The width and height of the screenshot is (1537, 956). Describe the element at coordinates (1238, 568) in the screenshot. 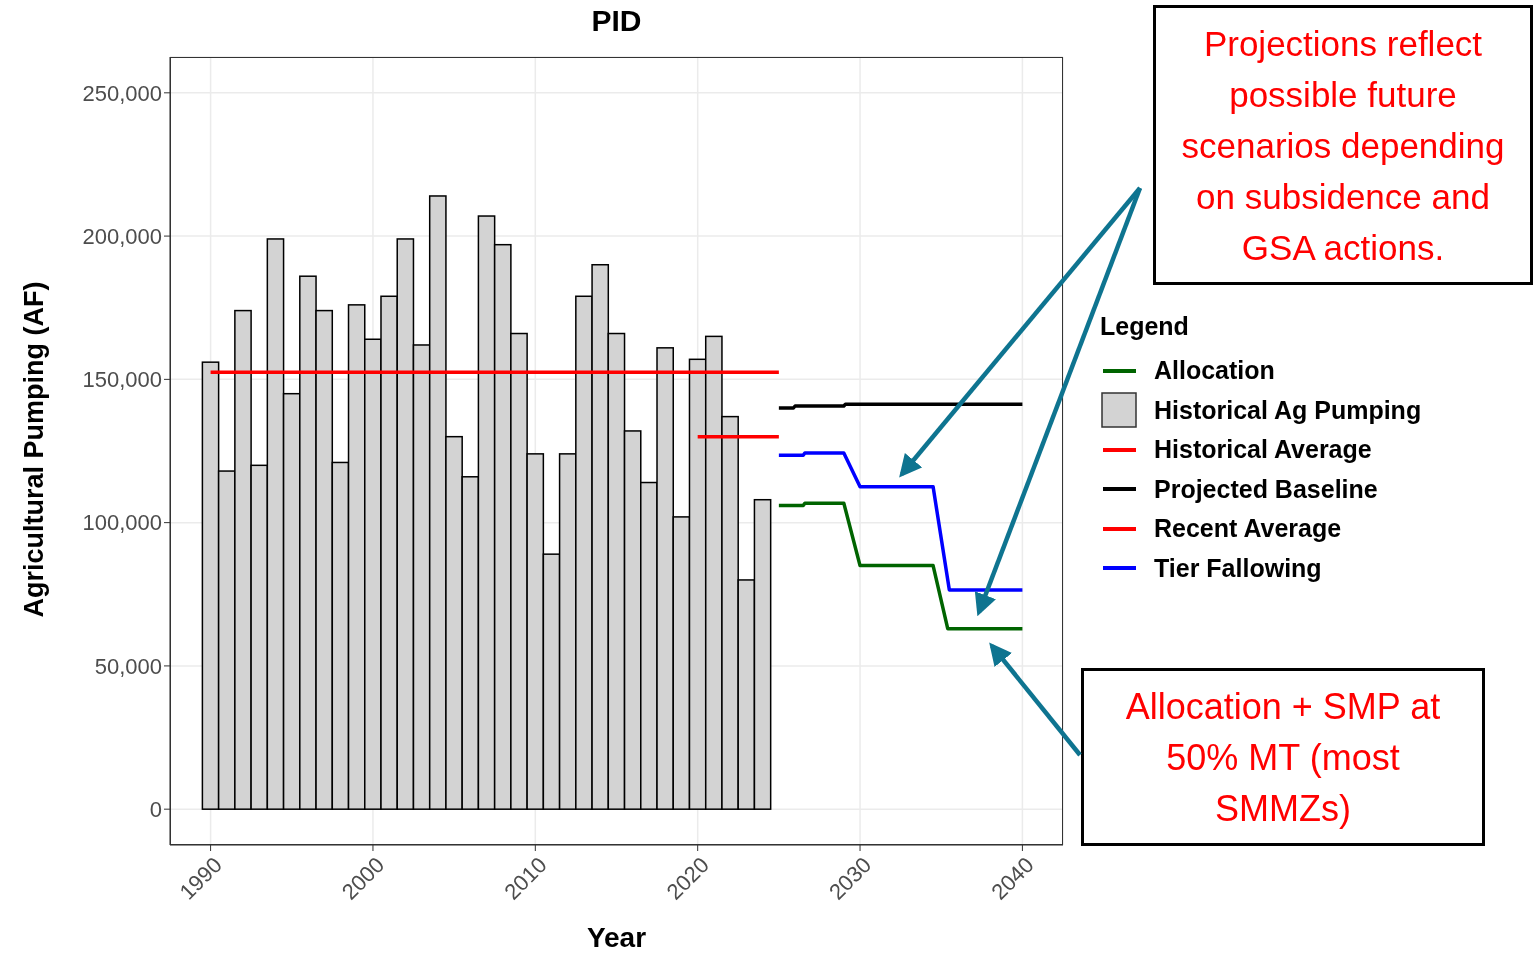

I see `legend-label: Tier Fallowing` at that location.